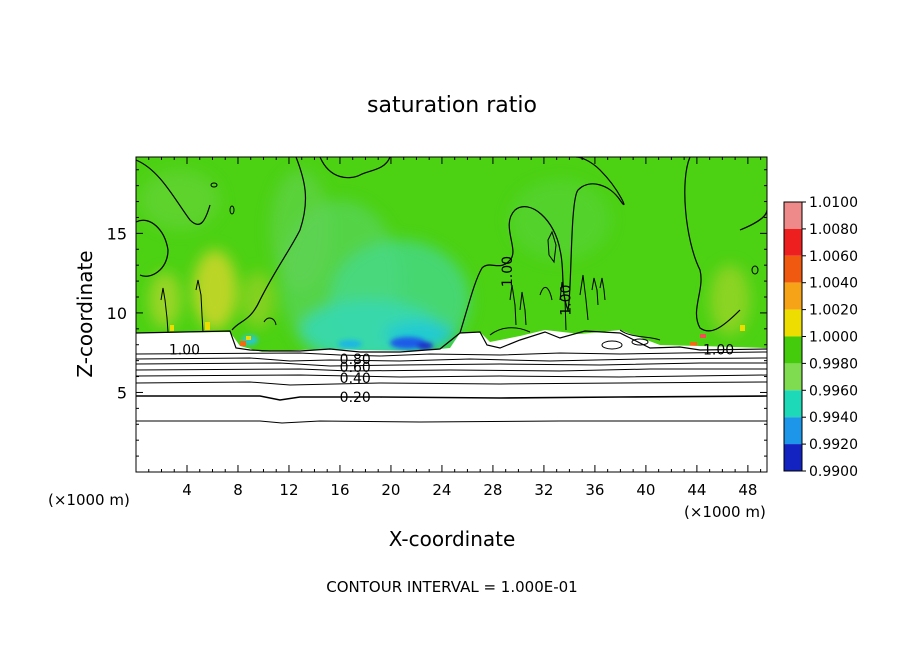 This screenshot has height=658, width=904. What do you see at coordinates (594, 490) in the screenshot?
I see `x-tick-label: 36` at bounding box center [594, 490].